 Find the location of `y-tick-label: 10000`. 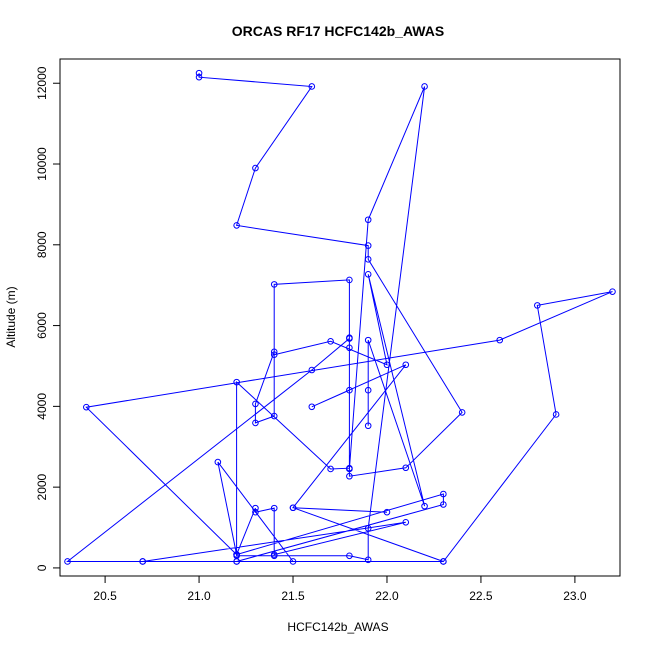

y-tick-label: 10000 is located at coordinates (42, 164).